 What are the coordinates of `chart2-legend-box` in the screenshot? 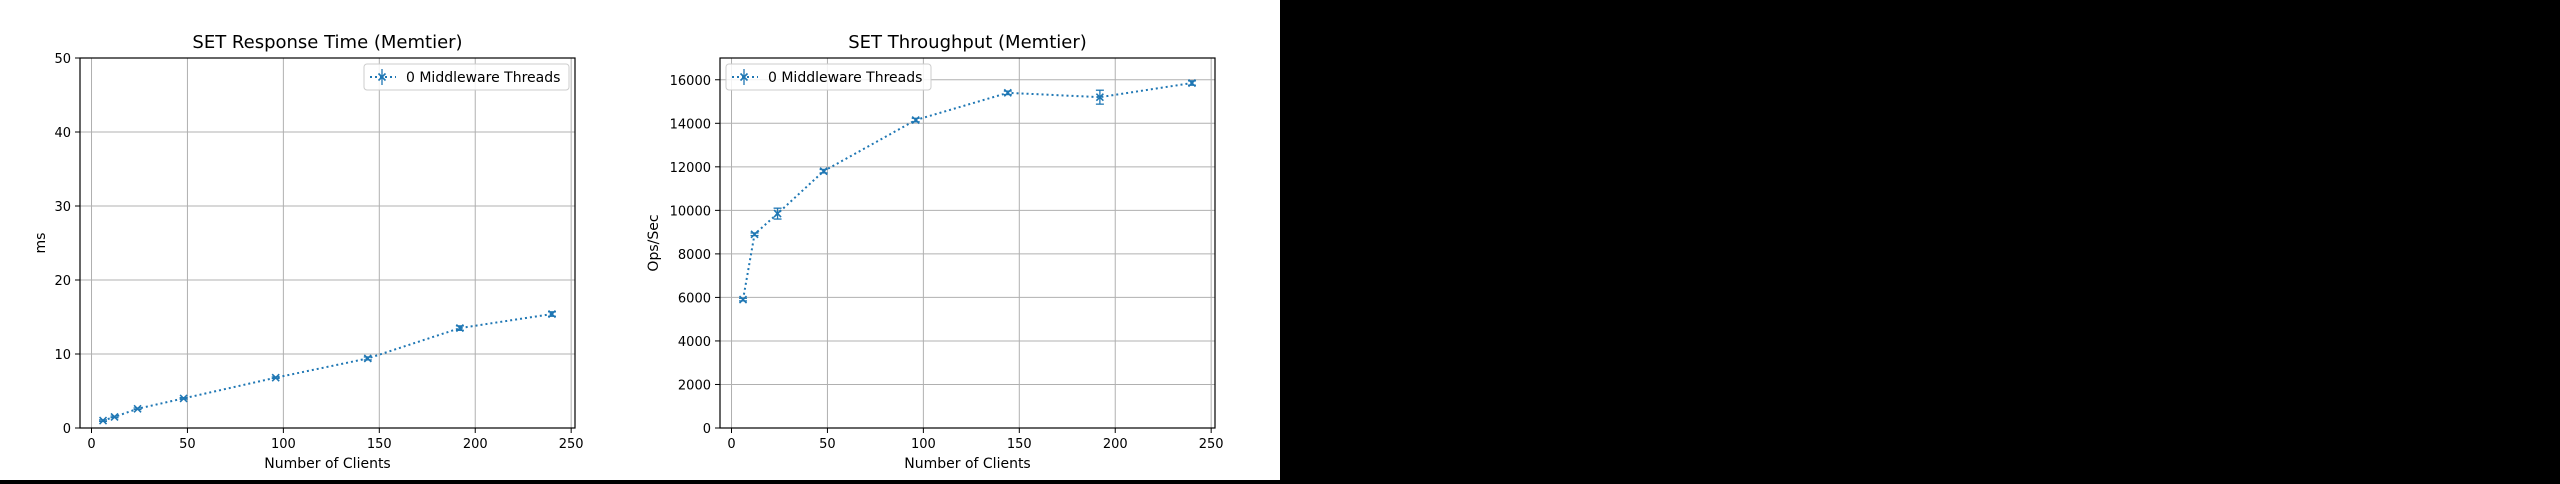 It's located at (828, 77).